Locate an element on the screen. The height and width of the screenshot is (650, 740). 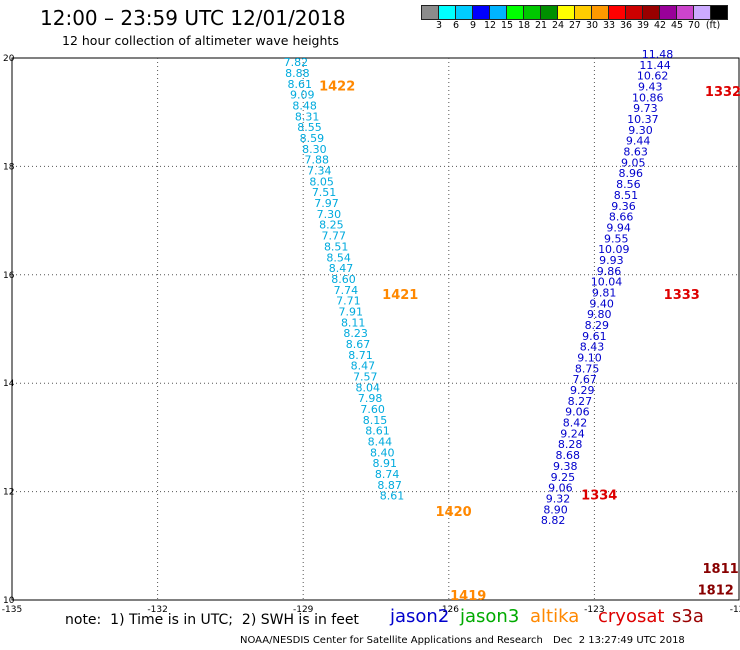
y-tick-label: 10 is located at coordinates (9, 601).